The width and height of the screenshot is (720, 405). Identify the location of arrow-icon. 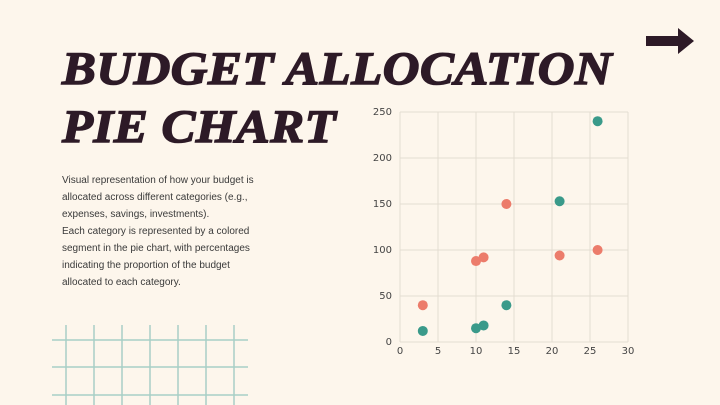
(670, 41).